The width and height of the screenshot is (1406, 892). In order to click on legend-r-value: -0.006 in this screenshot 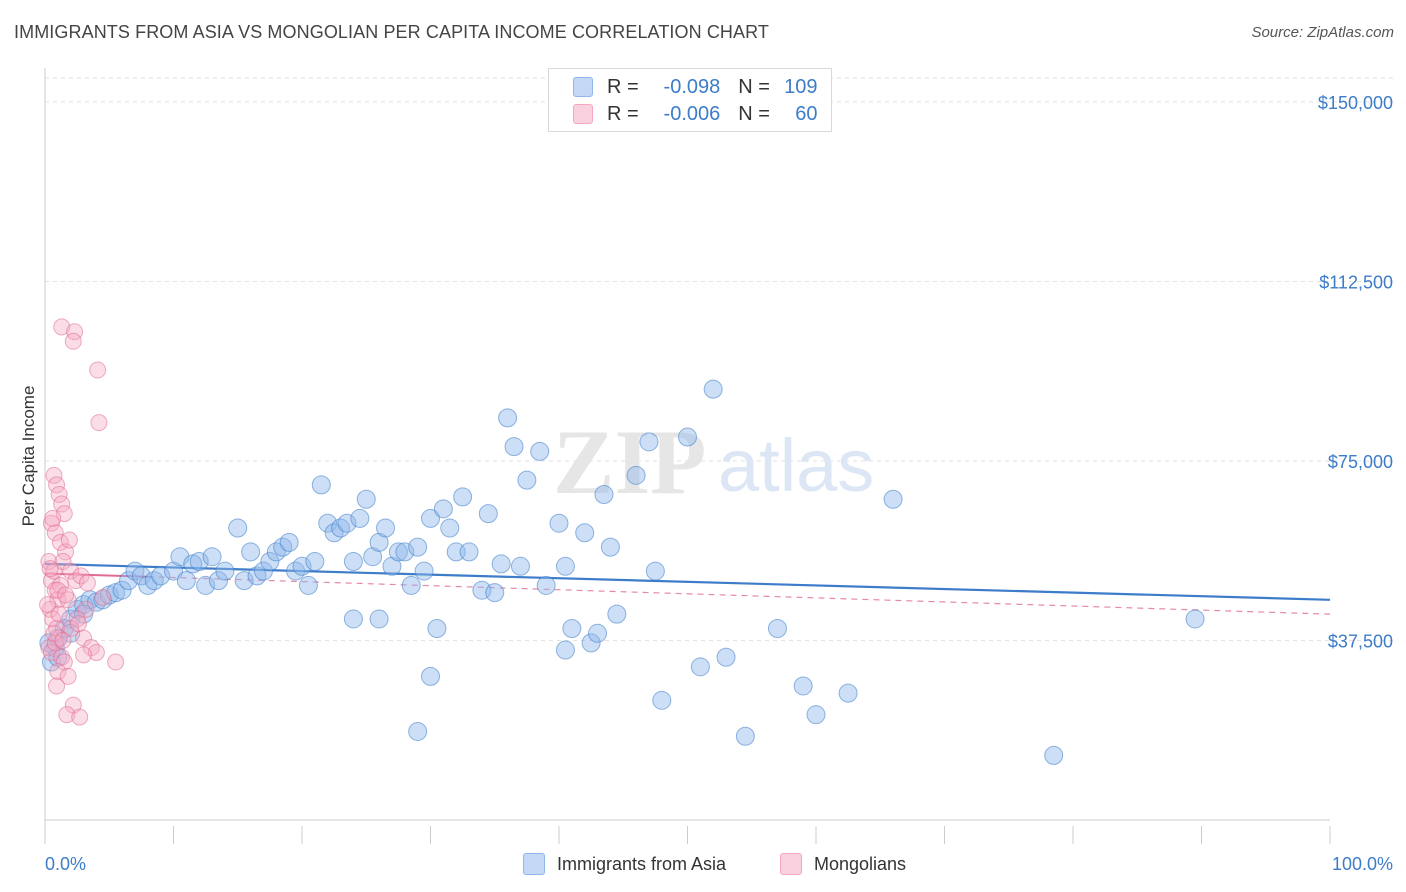, I will do `click(692, 113)`.